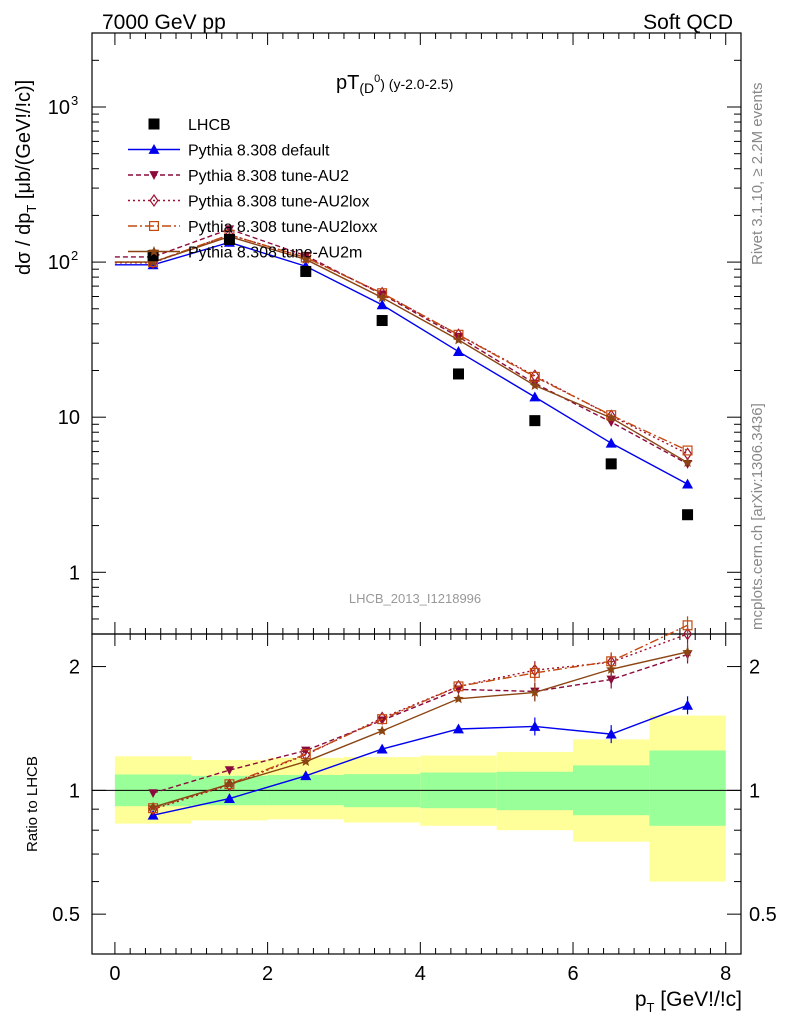 The image size is (786, 1024). What do you see at coordinates (154, 200) in the screenshot?
I see `legend-marker-au2lox` at bounding box center [154, 200].